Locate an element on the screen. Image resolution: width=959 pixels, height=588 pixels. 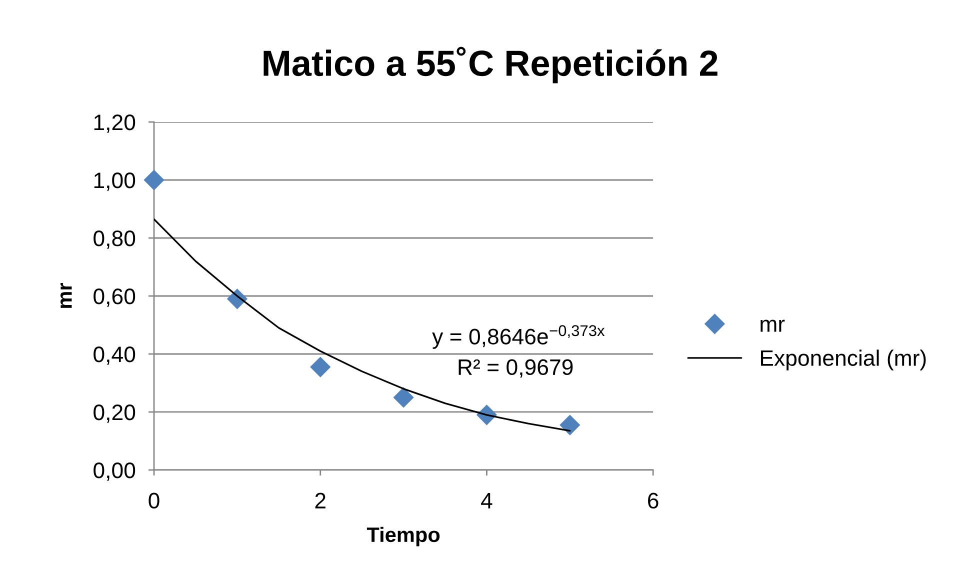
annotation: y = 0,8646e$^{−0,373x}$ is located at coordinates (518, 337).